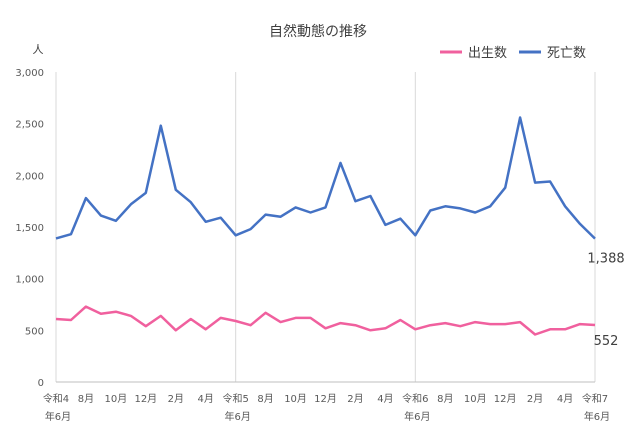  I want to click on y-tick-label: 1,000, so click(29, 280).